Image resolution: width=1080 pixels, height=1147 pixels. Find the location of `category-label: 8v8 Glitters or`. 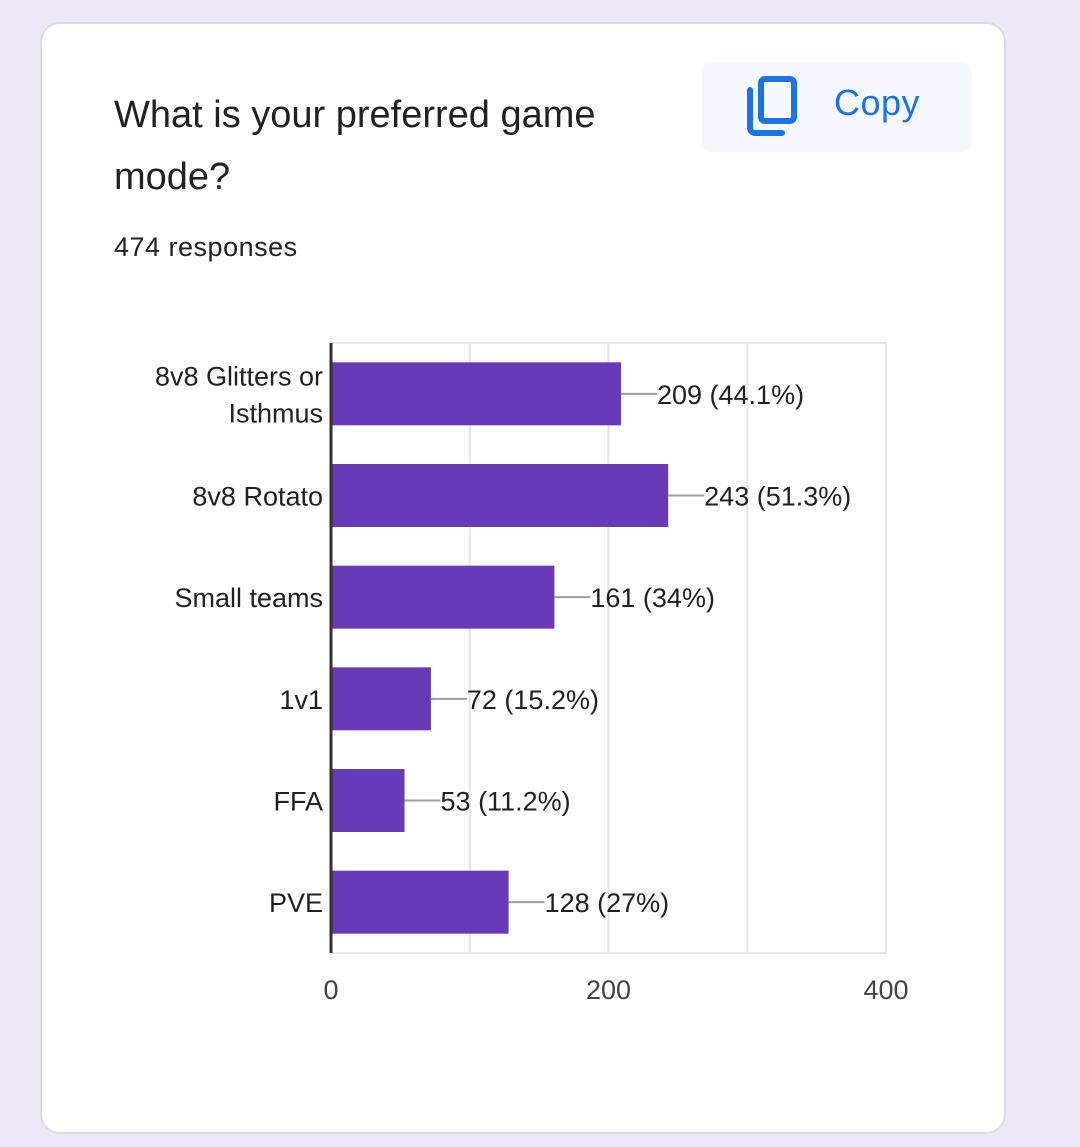

category-label: 8v8 Glitters or is located at coordinates (239, 376).